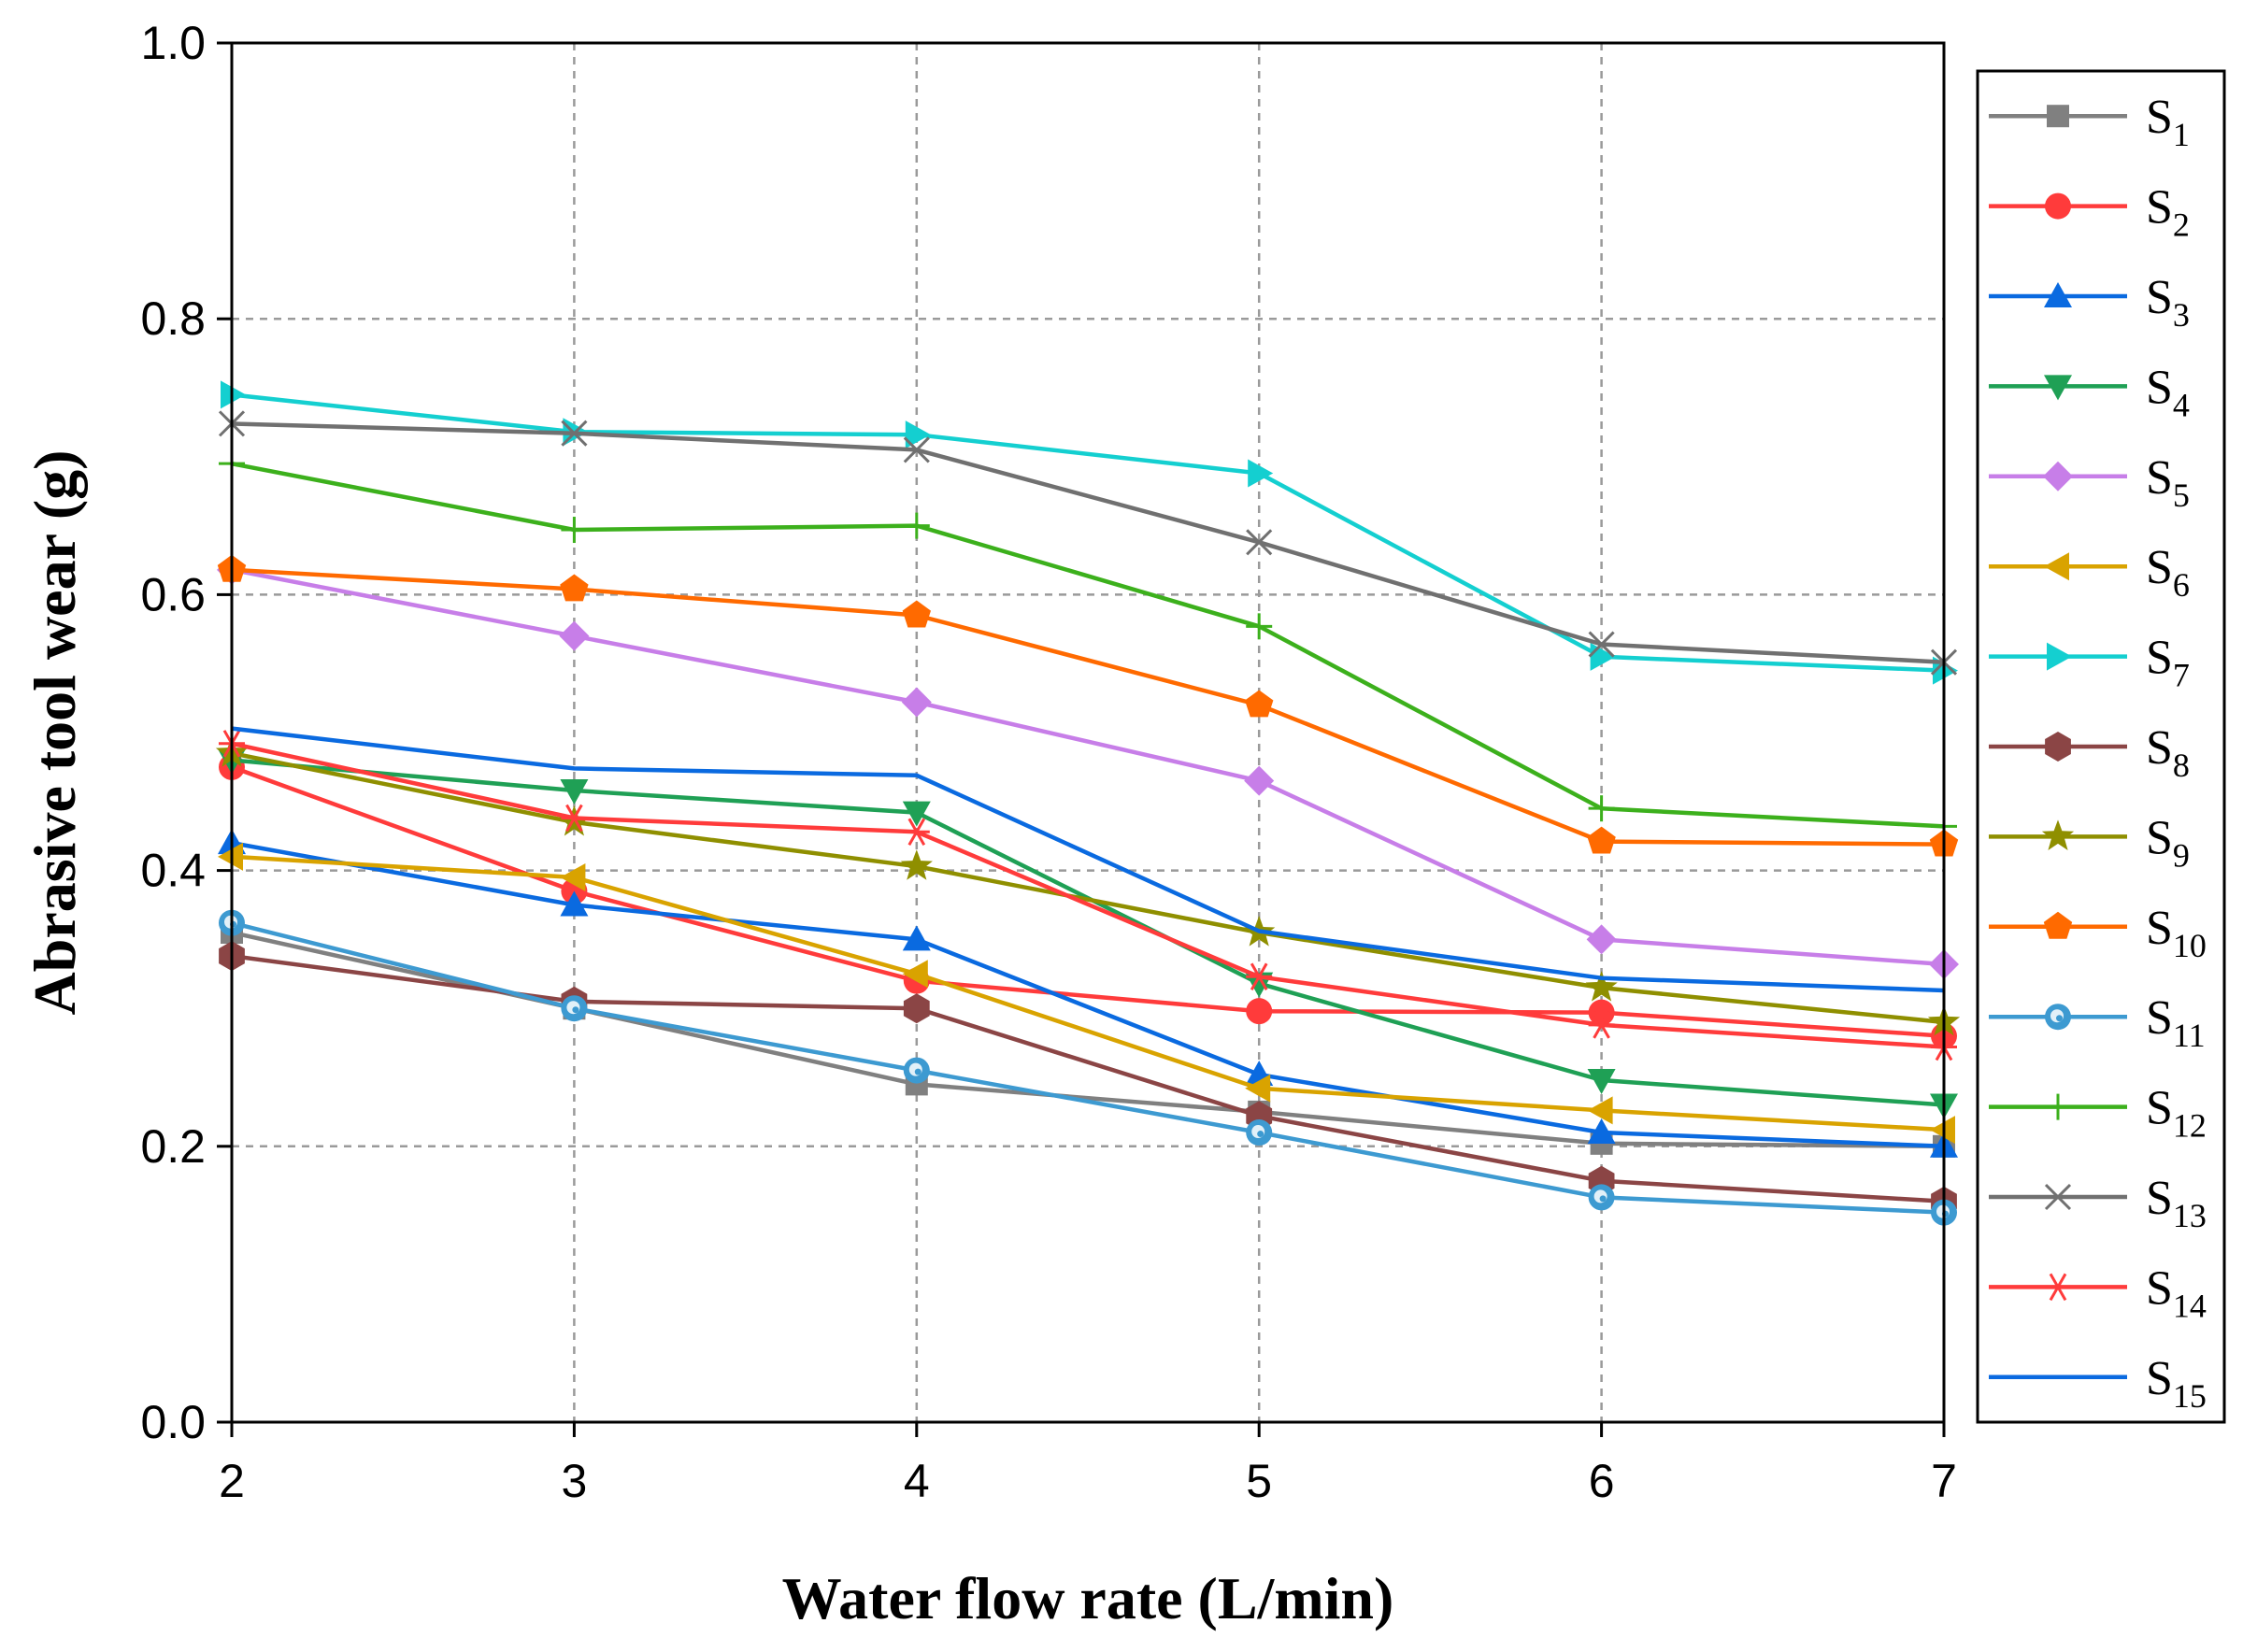  Describe the element at coordinates (917, 1481) in the screenshot. I see `x-tick-label: 4` at that location.